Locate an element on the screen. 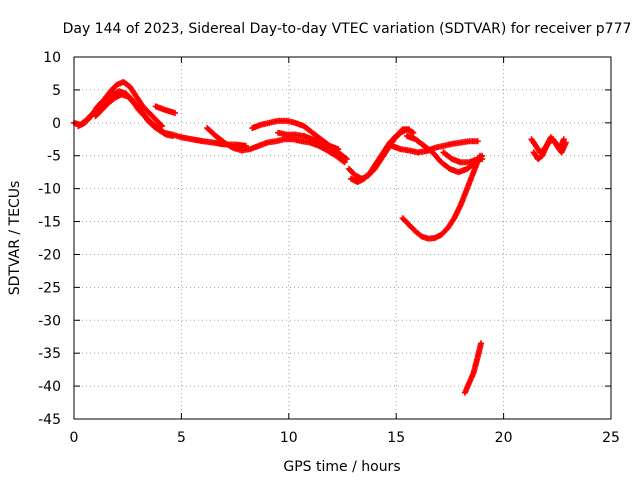 The image size is (640, 480). x-axis-label: GPS time / hours is located at coordinates (341, 467).